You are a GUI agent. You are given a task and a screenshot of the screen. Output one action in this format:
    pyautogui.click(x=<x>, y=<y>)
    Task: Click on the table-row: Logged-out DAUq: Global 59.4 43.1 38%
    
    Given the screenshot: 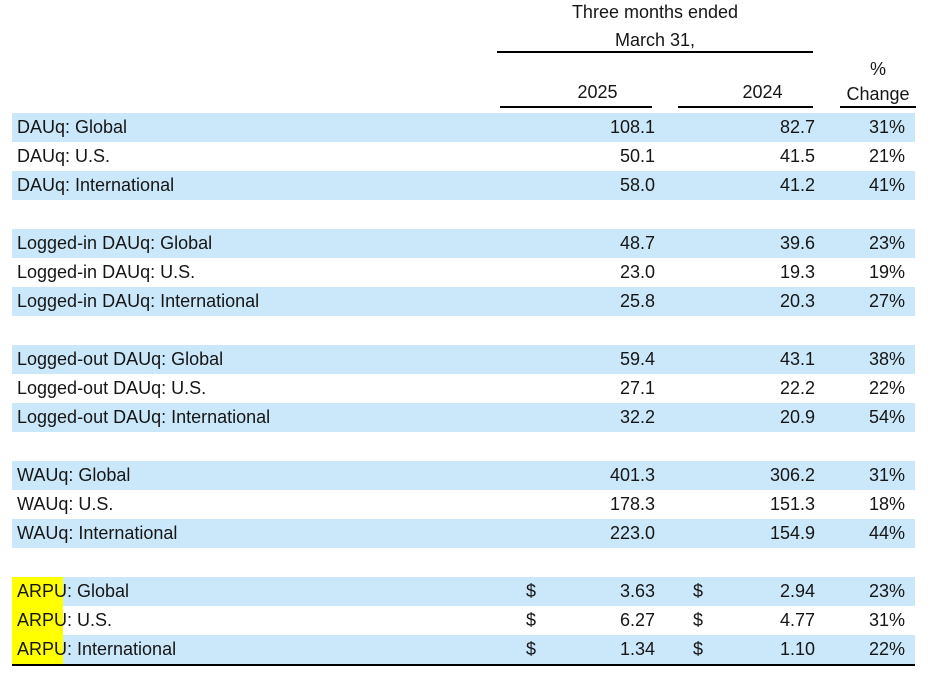 What is the action you would take?
    pyautogui.click(x=463, y=359)
    